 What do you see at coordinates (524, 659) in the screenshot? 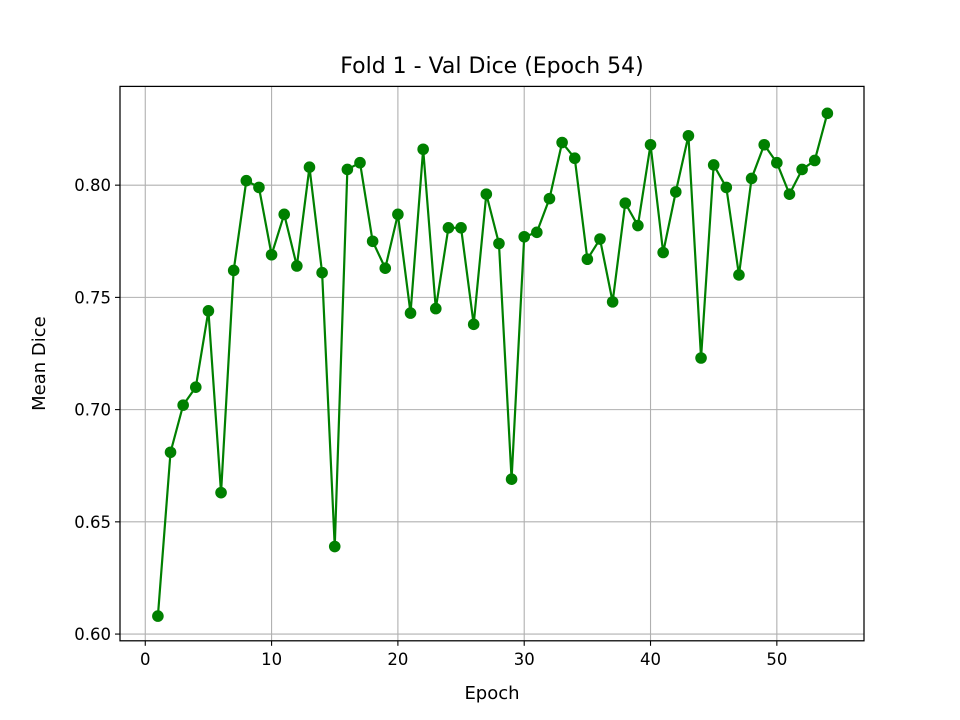
I see `x-tick-label: 30` at bounding box center [524, 659].